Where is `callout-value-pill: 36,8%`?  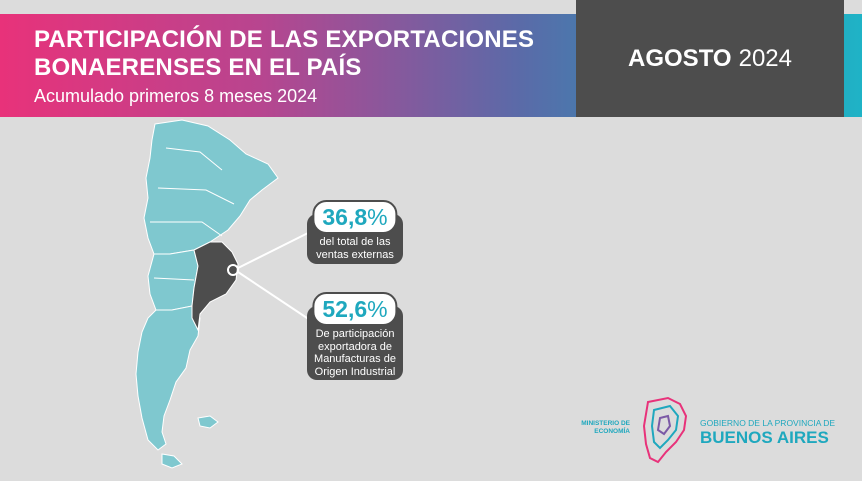
callout-value-pill: 36,8% is located at coordinates (355, 217).